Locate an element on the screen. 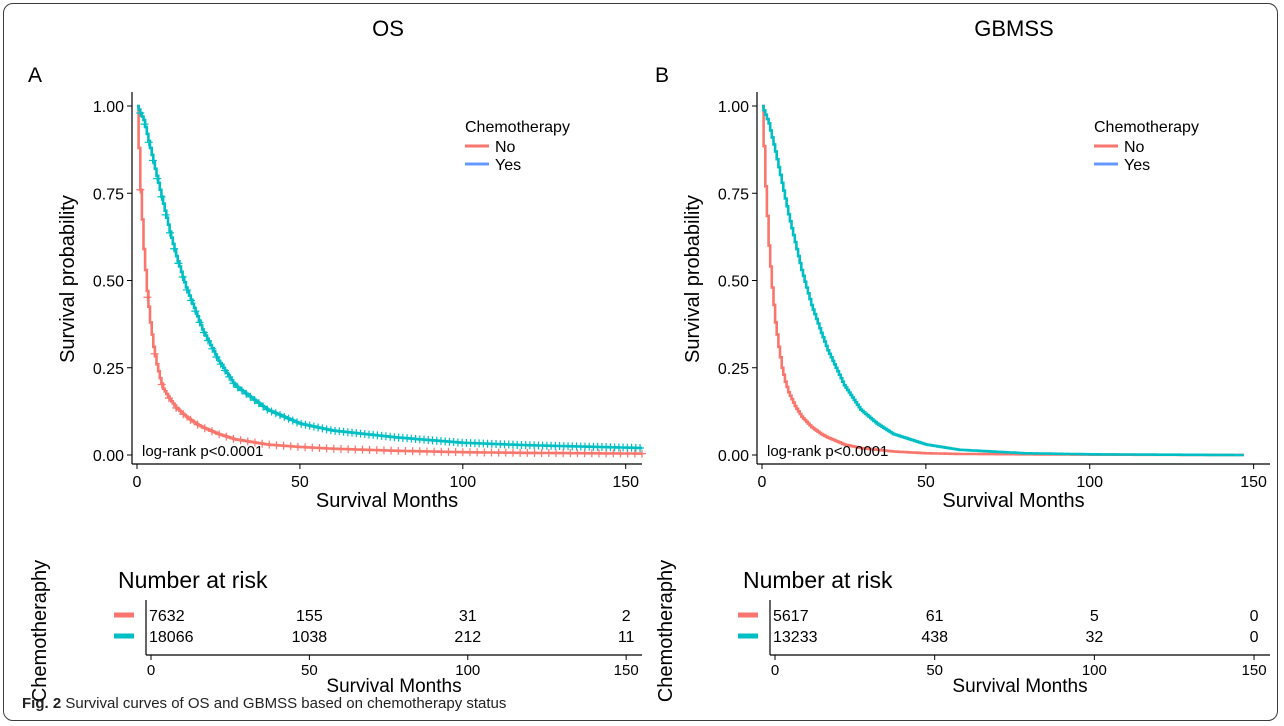 This screenshot has height=726, width=1284. y-tick-label: 1.00 is located at coordinates (733, 107).